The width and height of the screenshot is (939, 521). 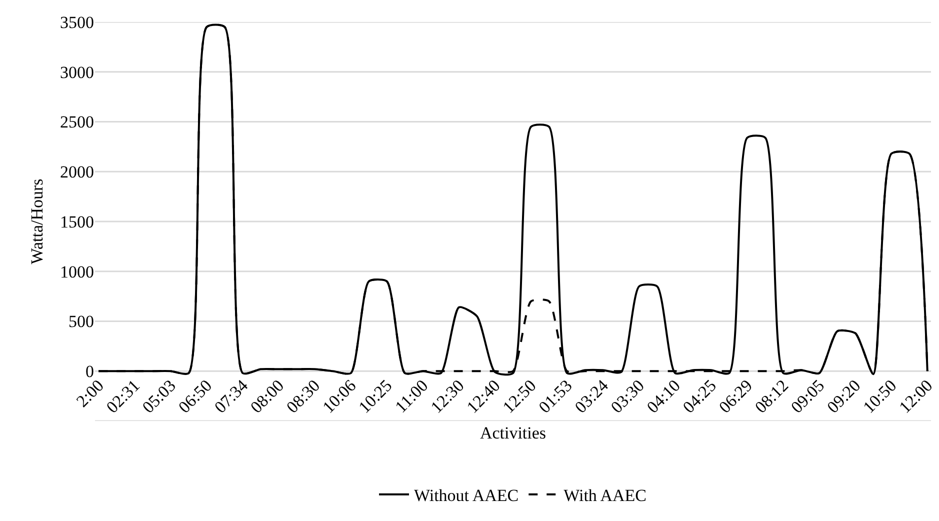 What do you see at coordinates (77, 272) in the screenshot?
I see `y-tick-label: 1000` at bounding box center [77, 272].